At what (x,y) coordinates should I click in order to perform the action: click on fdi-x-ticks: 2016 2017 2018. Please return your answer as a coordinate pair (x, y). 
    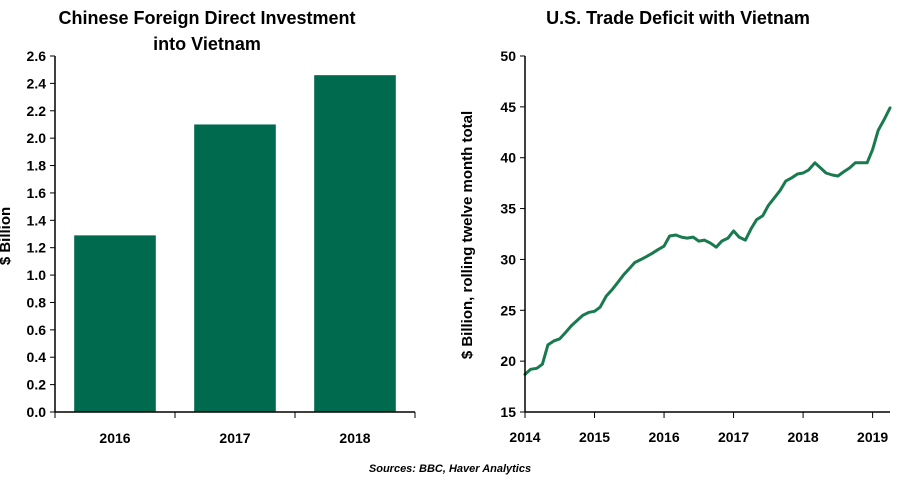
    Looking at the image, I should click on (235, 429).